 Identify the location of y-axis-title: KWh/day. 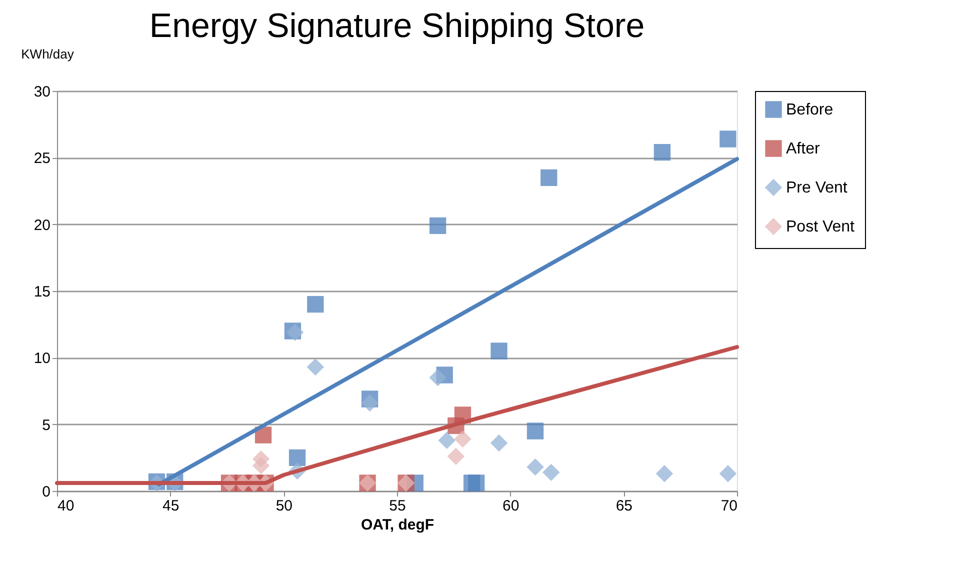
(47, 54).